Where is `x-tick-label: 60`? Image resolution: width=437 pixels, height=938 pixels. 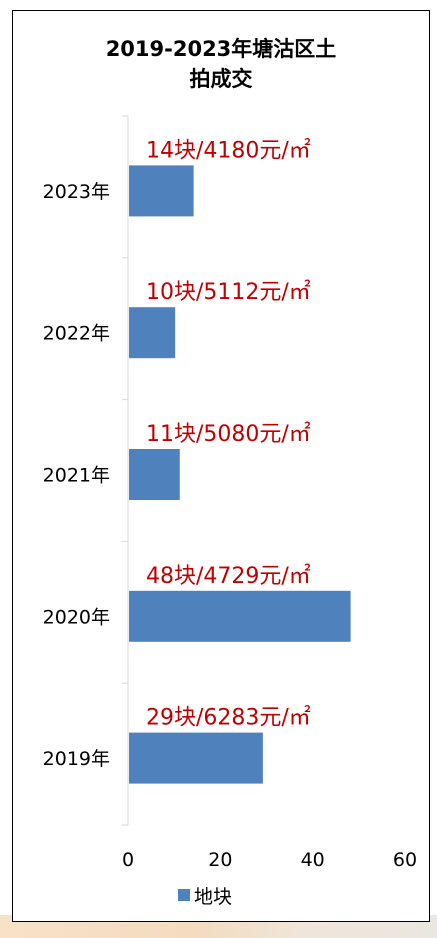
x-tick-label: 60 is located at coordinates (405, 860).